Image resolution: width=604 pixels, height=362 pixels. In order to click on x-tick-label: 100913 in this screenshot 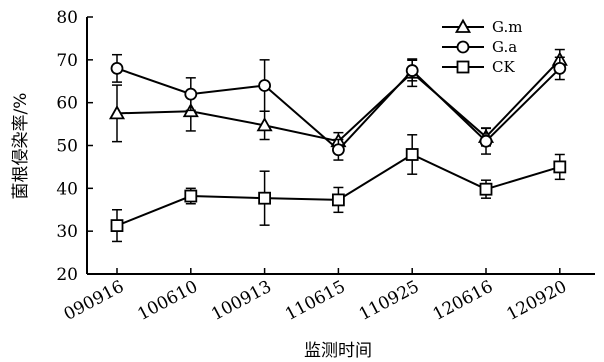, I will do `click(241, 301)`.